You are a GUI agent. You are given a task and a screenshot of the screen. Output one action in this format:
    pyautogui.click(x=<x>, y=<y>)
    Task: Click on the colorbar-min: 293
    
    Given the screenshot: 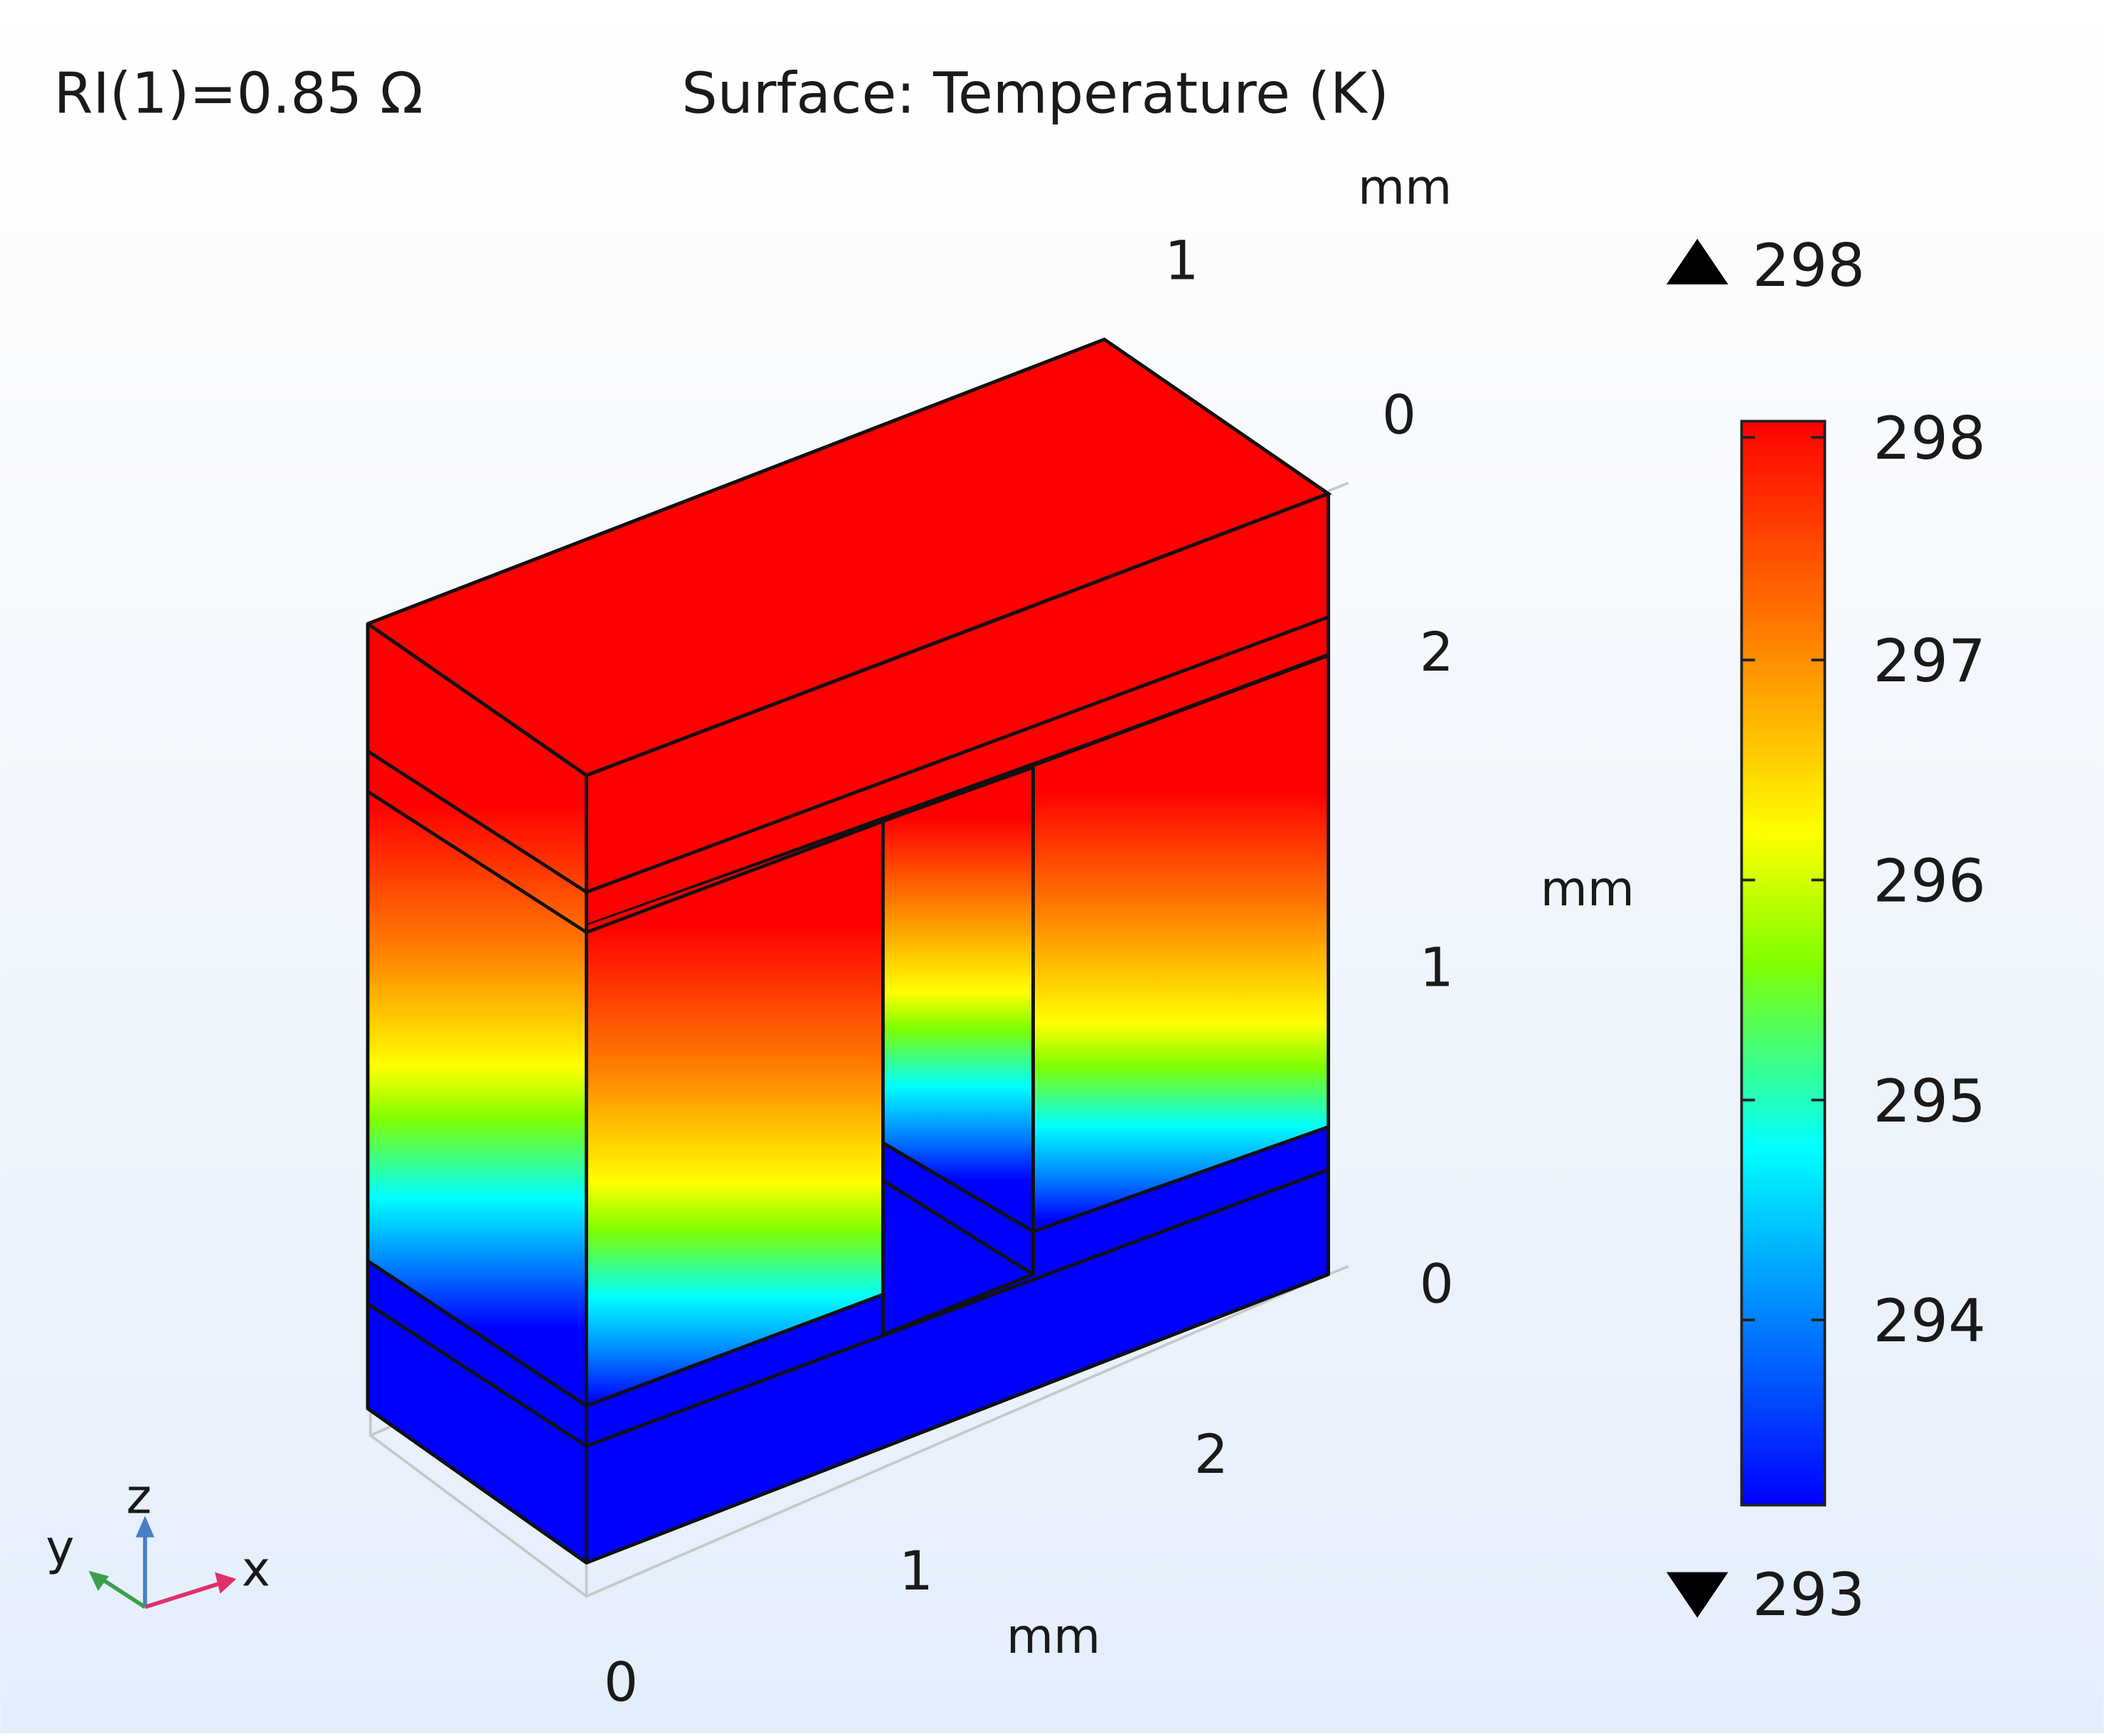 What is the action you would take?
    pyautogui.click(x=1809, y=1594)
    